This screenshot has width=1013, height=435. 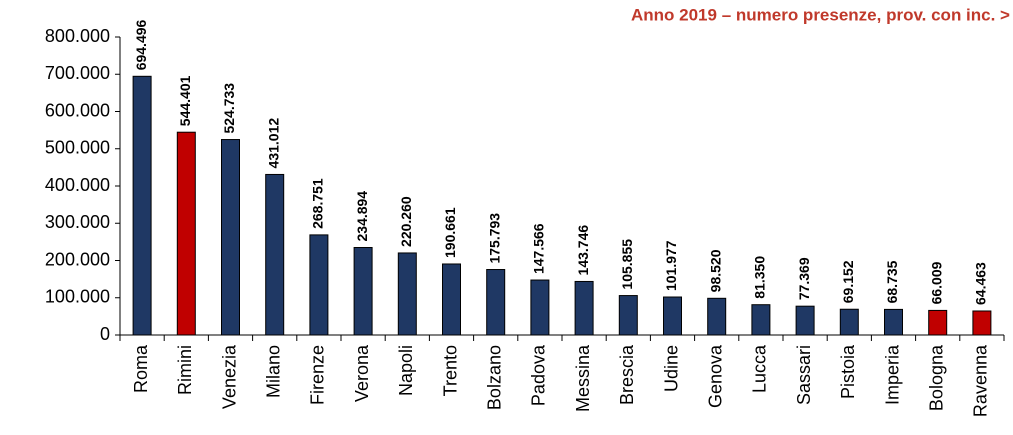 I want to click on data-label: 190.661, so click(x=450, y=232).